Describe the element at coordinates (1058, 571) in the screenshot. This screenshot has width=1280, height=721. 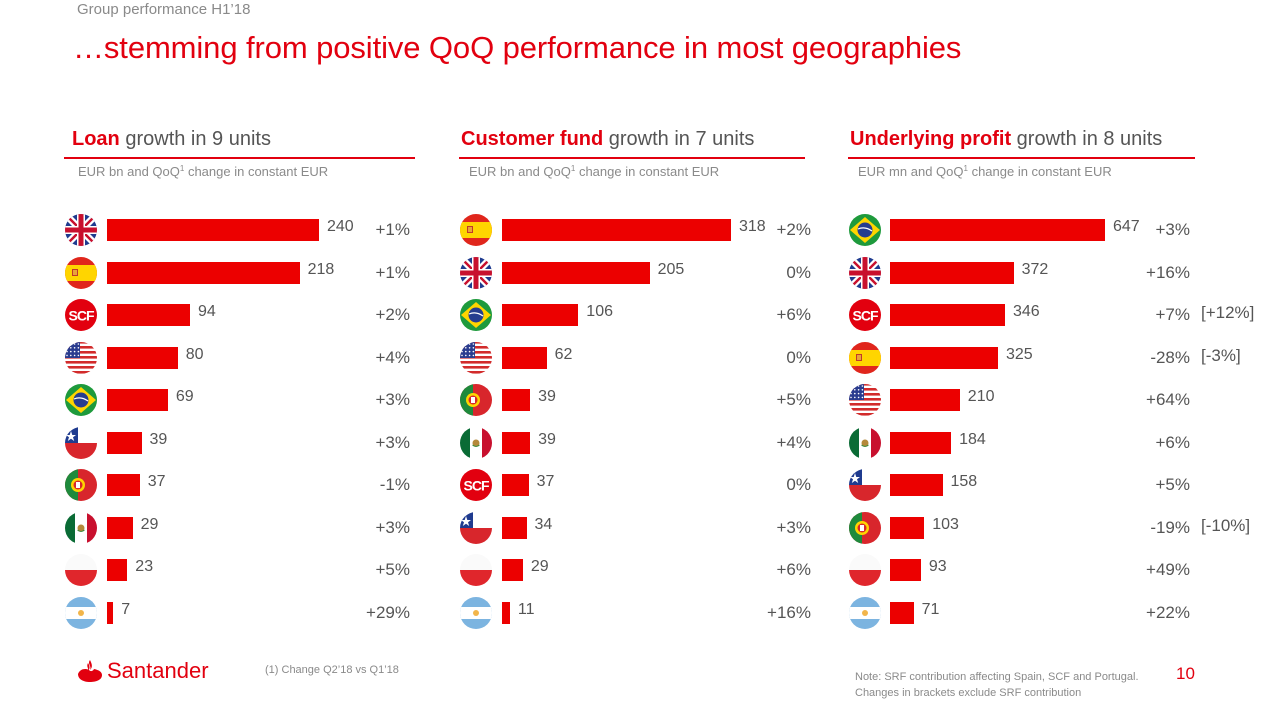
I see `bar-row-poland: 93 +49%` at that location.